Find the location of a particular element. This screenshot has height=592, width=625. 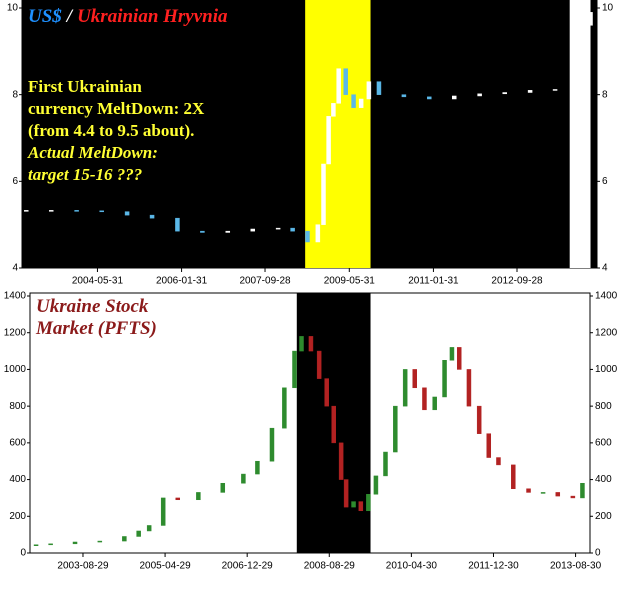

title-part: US$ is located at coordinates (45, 16).